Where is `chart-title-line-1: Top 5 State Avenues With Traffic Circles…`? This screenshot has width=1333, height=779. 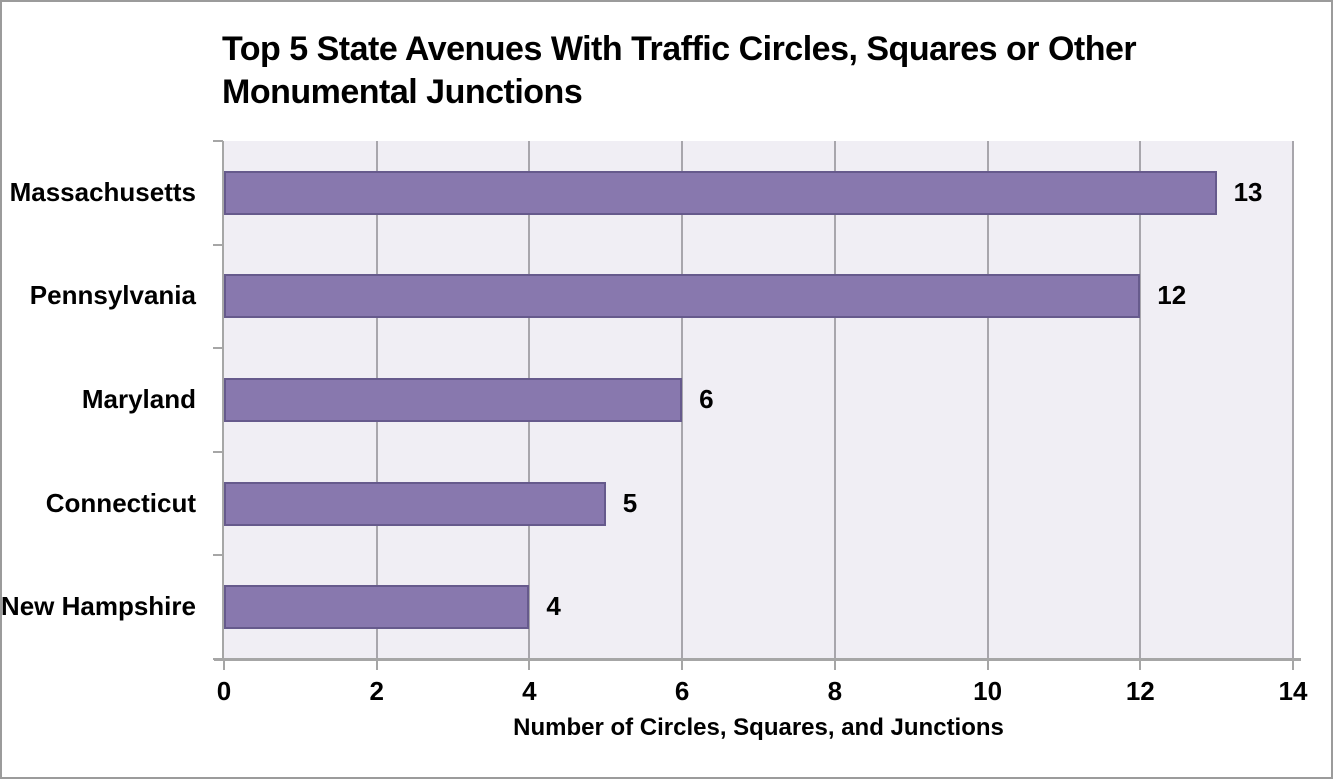 chart-title-line-1: Top 5 State Avenues With Traffic Circles… is located at coordinates (679, 49).